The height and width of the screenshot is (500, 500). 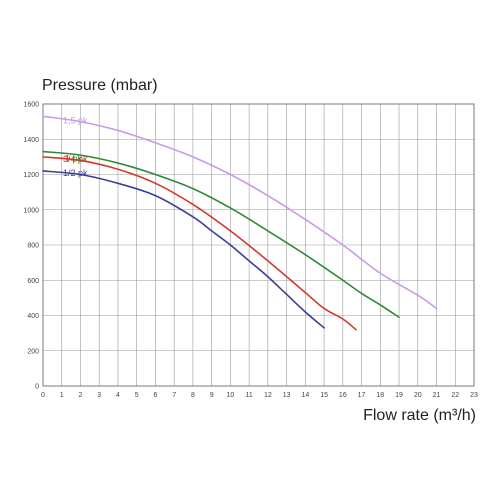 I want to click on x-tick-label: 11, so click(x=248, y=395).